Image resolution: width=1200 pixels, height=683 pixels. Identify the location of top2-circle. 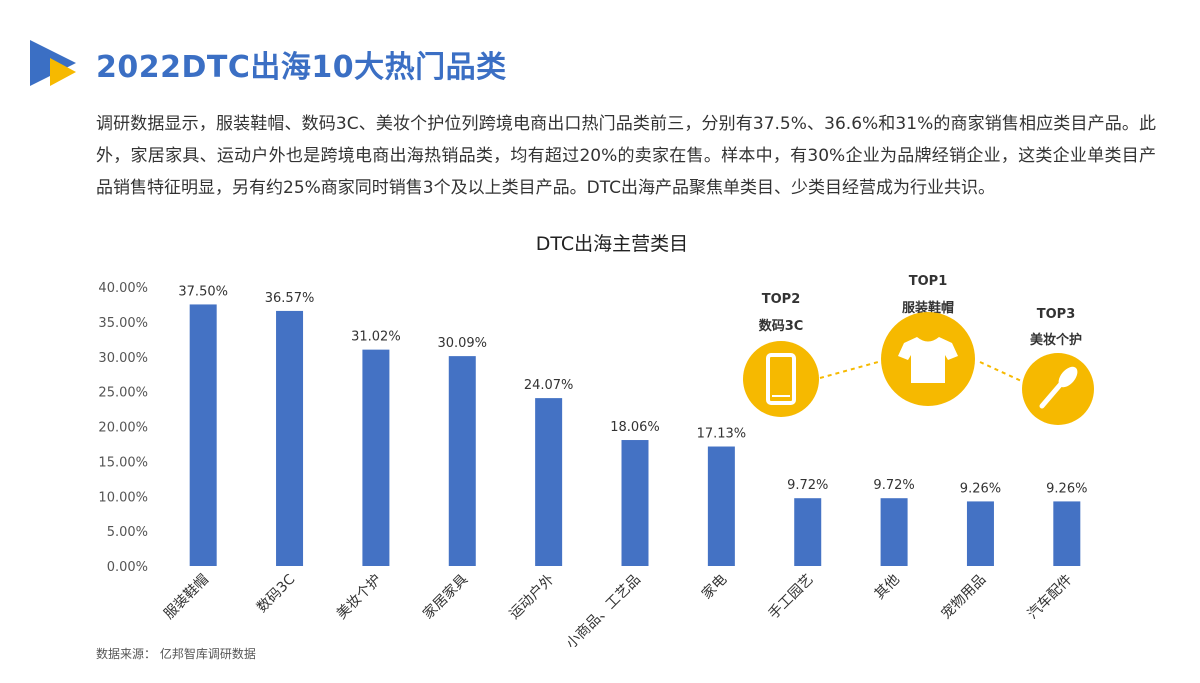
(781, 379).